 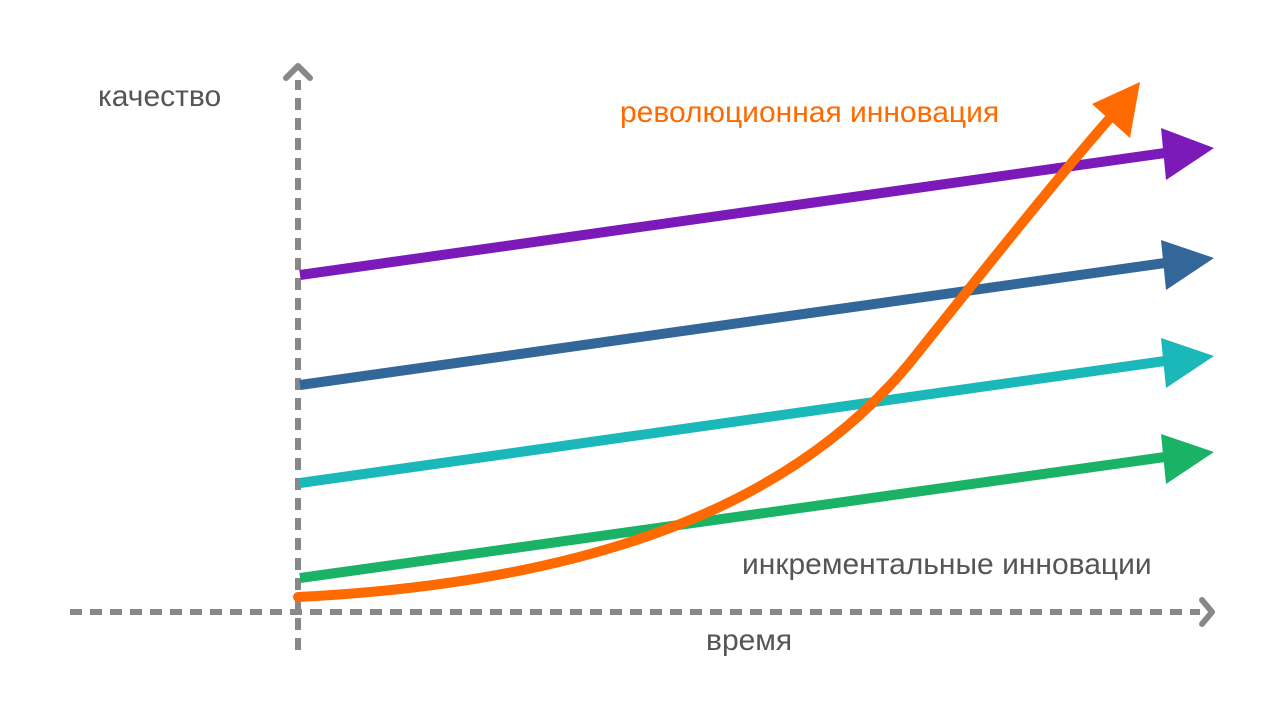 I want to click on incremental-arrow-blue-head-icon, so click(x=1187, y=265).